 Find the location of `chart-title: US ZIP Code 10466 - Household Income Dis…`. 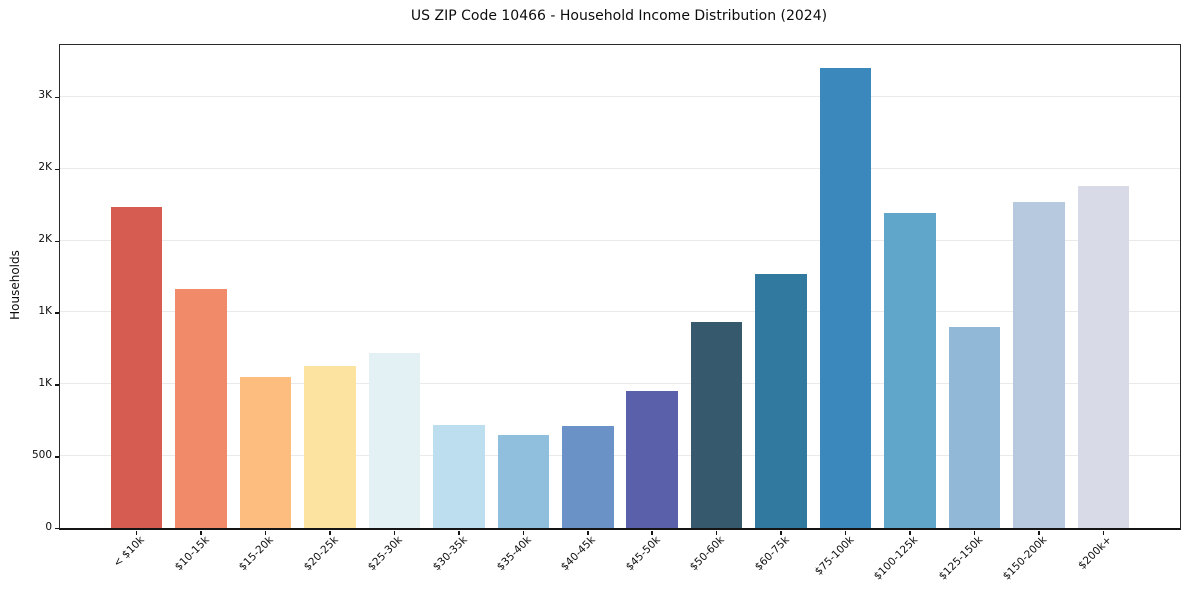

chart-title: US ZIP Code 10466 - Household Income Dis… is located at coordinates (619, 16).